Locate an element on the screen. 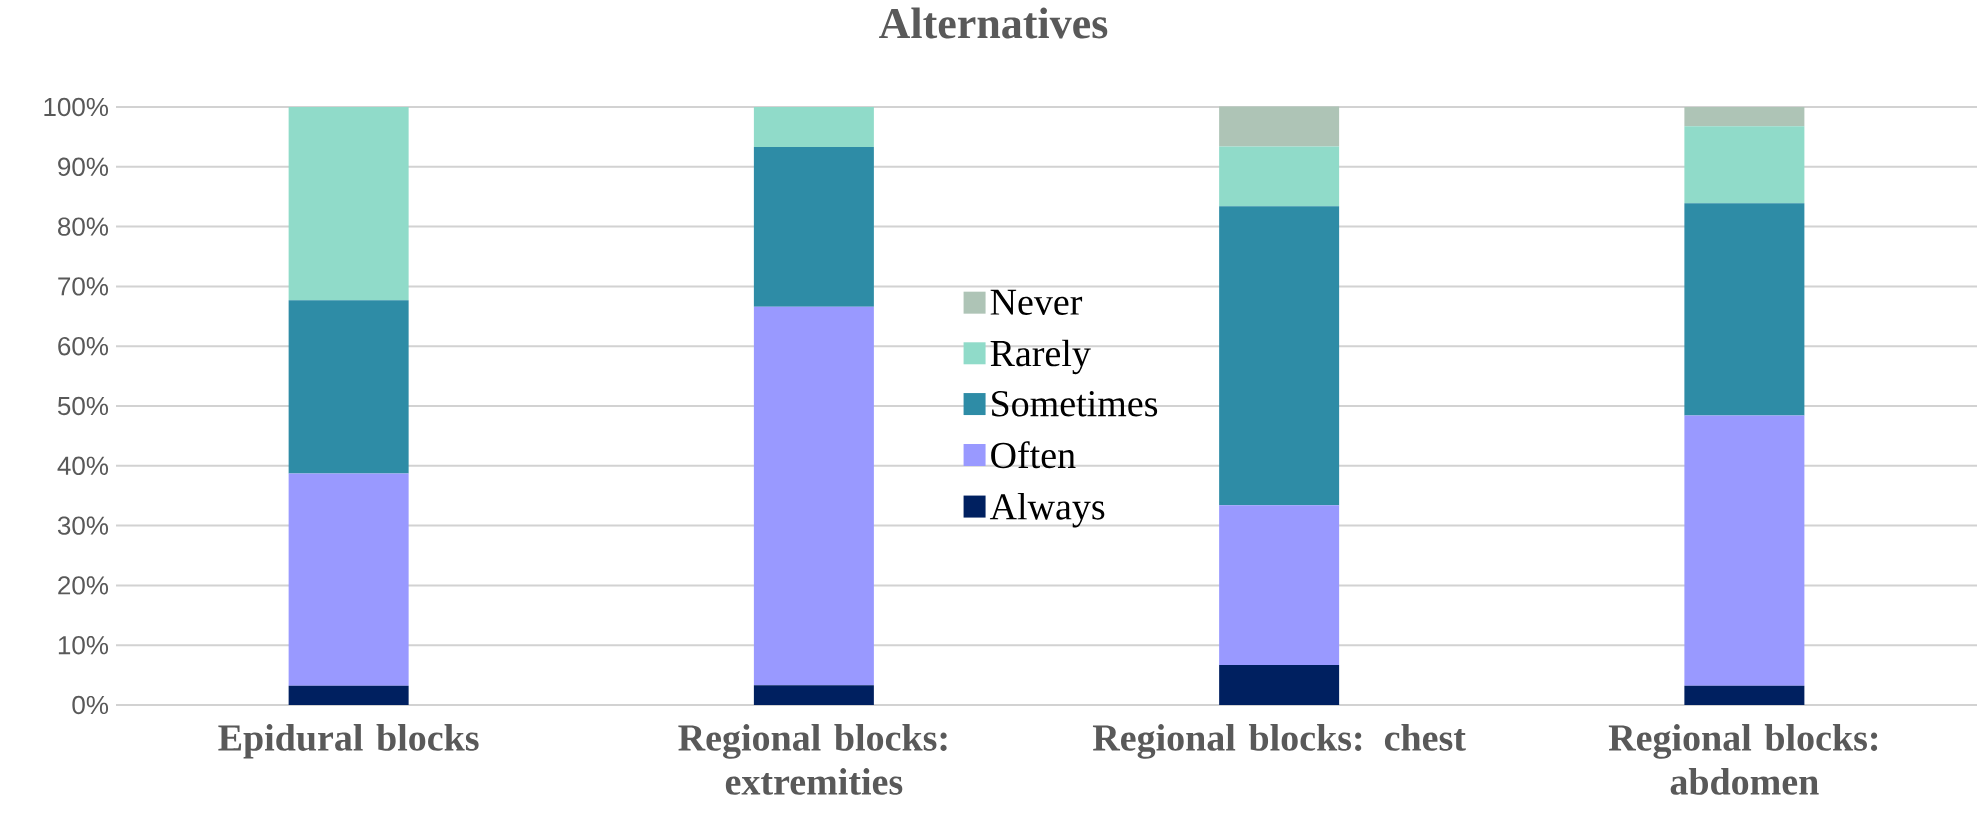 The height and width of the screenshot is (829, 1987). y-tick-label: 80% is located at coordinates (83, 226).